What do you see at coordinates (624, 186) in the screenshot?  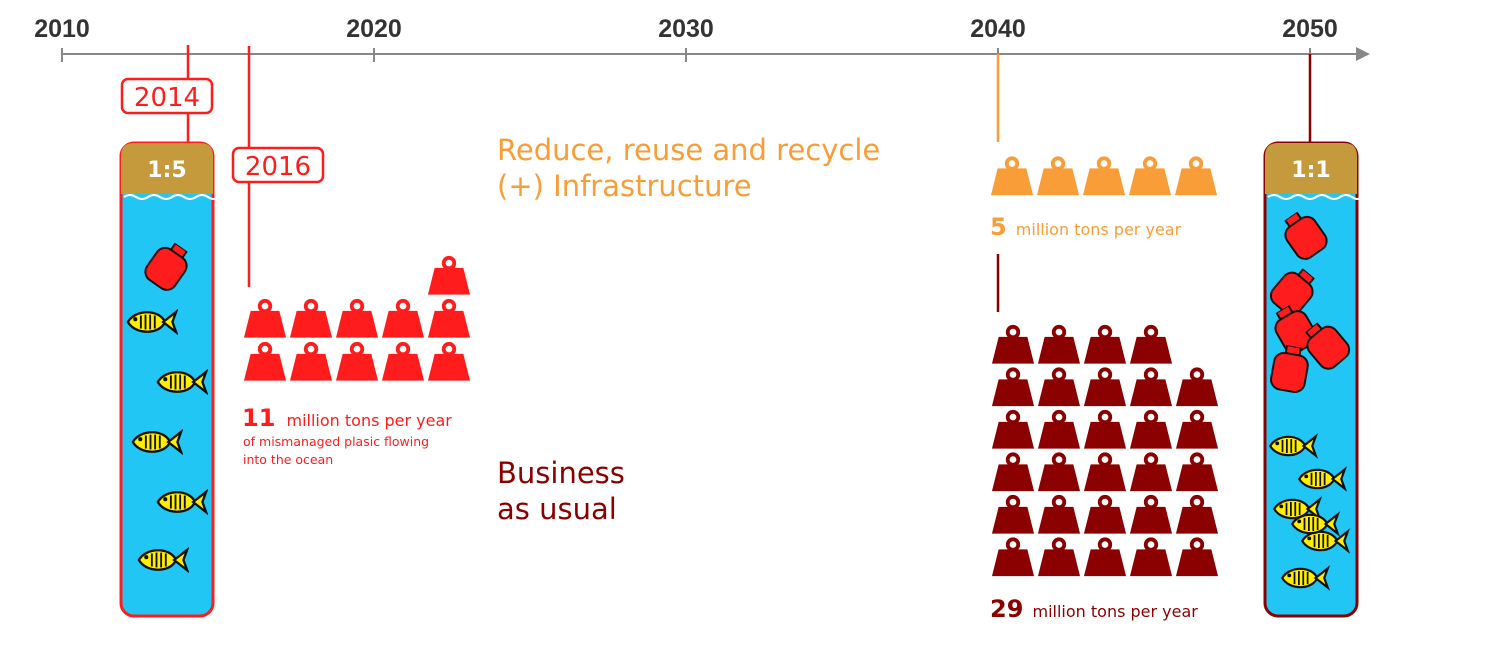 I see `scenario-recycle-line2: (+) Infrastructure` at bounding box center [624, 186].